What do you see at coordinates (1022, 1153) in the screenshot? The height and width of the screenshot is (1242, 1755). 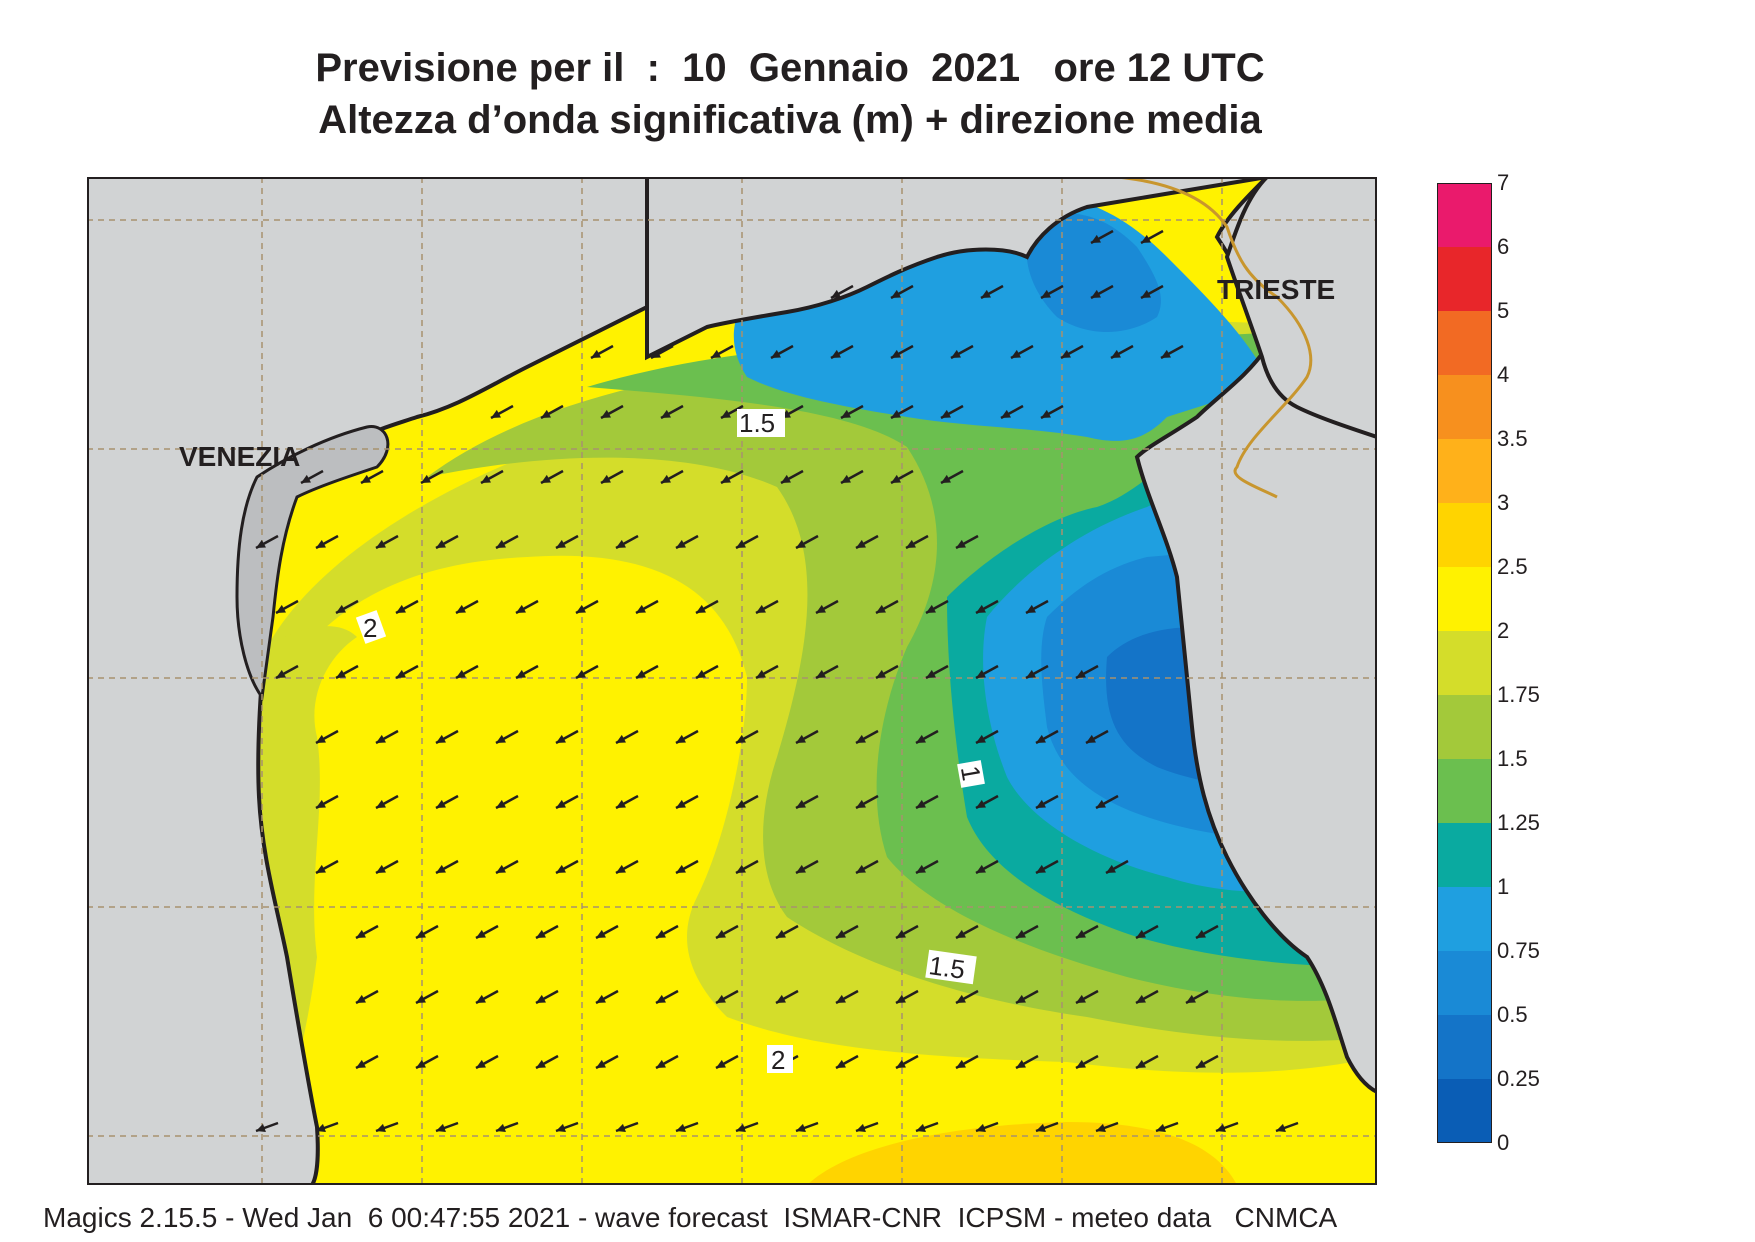 I see `zone-2.5-3` at bounding box center [1022, 1153].